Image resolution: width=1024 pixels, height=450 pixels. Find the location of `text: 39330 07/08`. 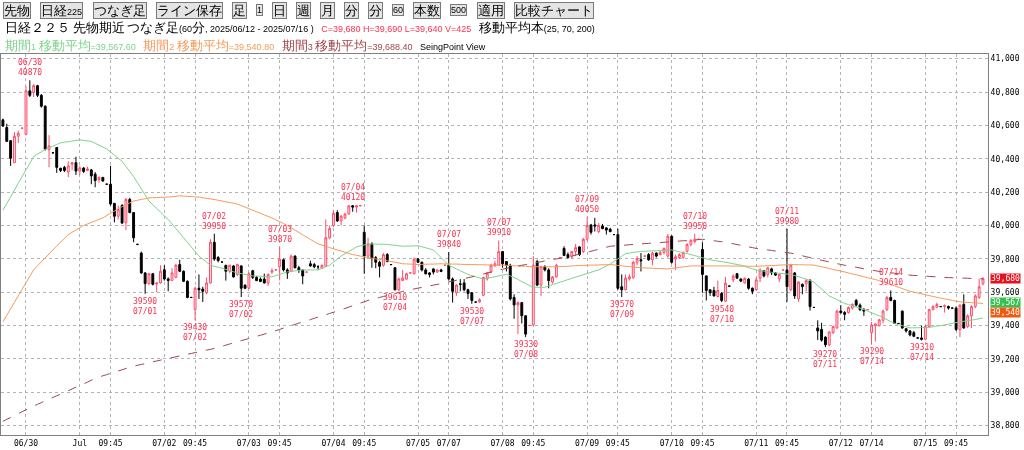

text: 39330 07/08 is located at coordinates (526, 350).